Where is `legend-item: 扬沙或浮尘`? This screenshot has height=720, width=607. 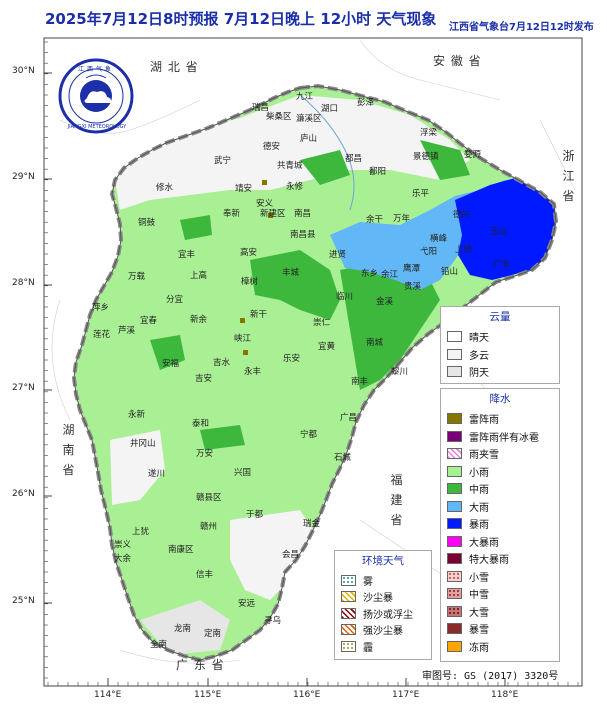 legend-item: 扬沙或浮尘 is located at coordinates (383, 613).